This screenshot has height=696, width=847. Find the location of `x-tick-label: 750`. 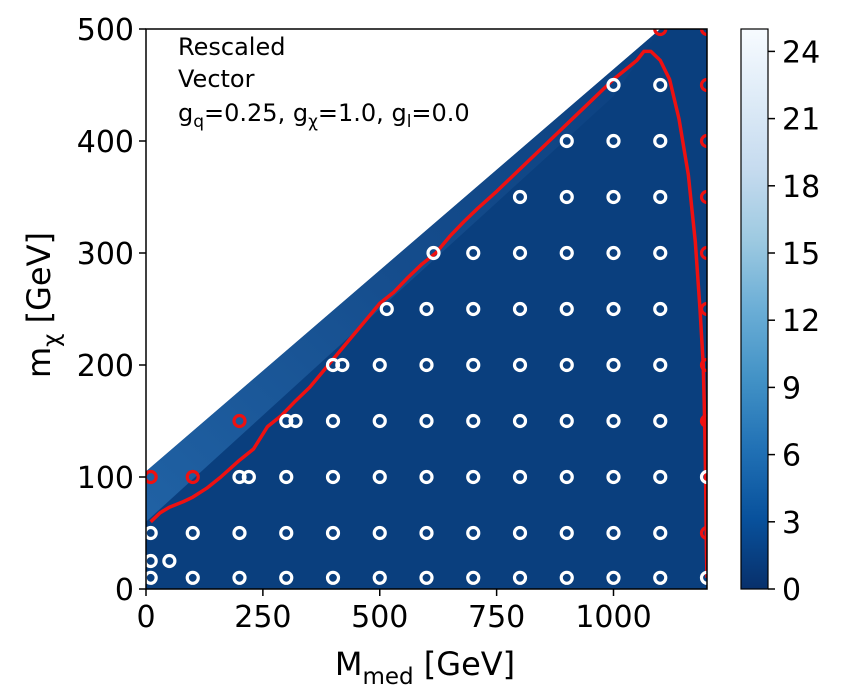

x-tick-label: 750 is located at coordinates (496, 617).